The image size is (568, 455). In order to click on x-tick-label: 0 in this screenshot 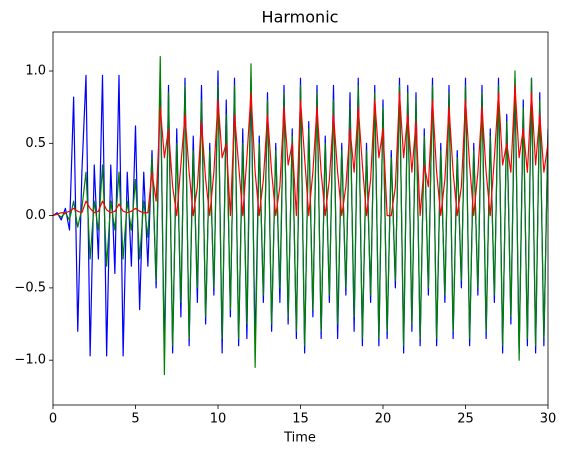, I will do `click(53, 419)`.